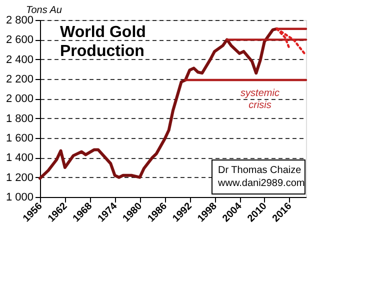 The image size is (369, 288). What do you see at coordinates (20, 60) in the screenshot?
I see `y-tick-label: 2 400` at bounding box center [20, 60].